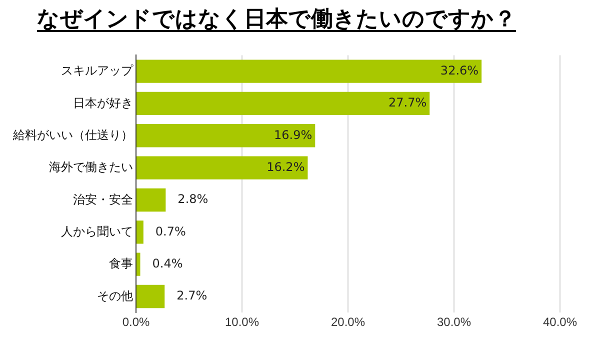 The width and height of the screenshot is (600, 337). What do you see at coordinates (348, 322) in the screenshot?
I see `x-tick-label: 20.0%` at bounding box center [348, 322].